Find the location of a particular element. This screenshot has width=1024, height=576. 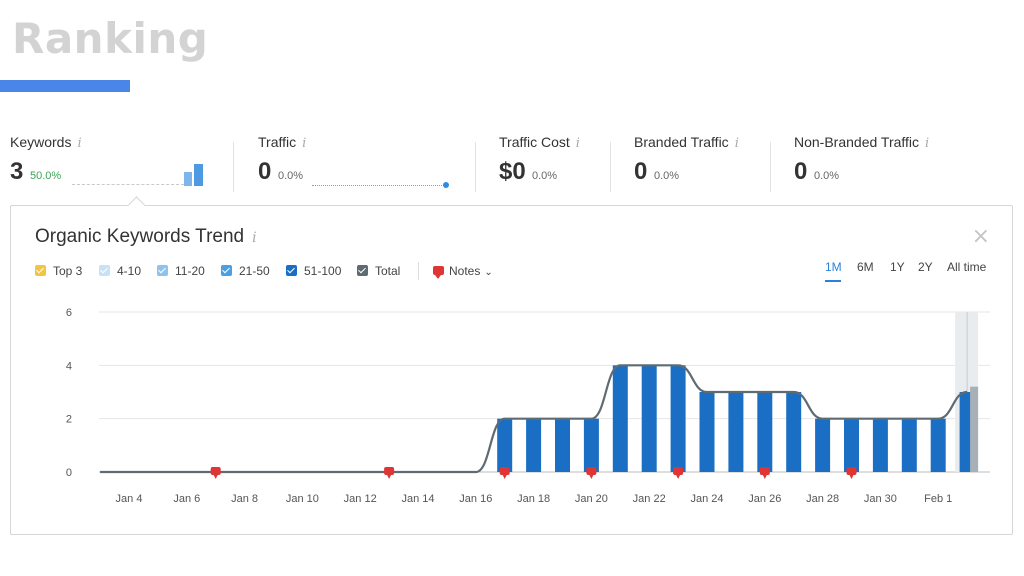

legend-label: 21-50 is located at coordinates (254, 271).